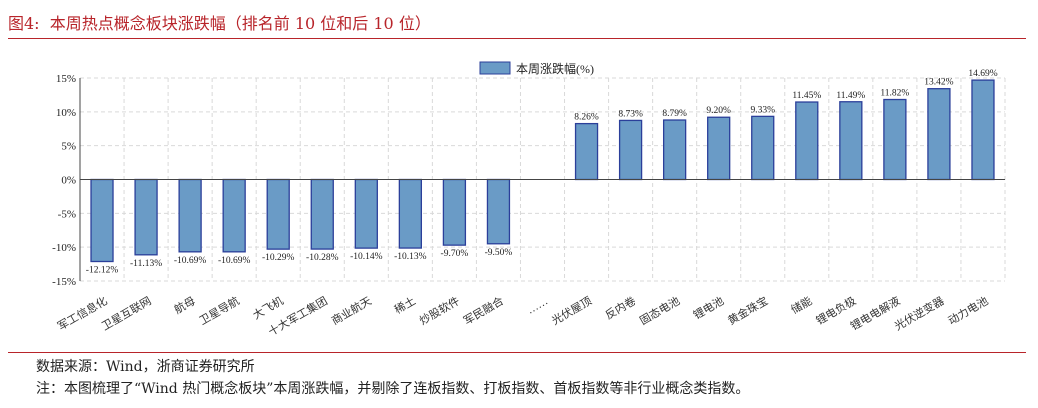  What do you see at coordinates (268, 307) in the screenshot?
I see `x-tick-label: 大飞机` at bounding box center [268, 307].